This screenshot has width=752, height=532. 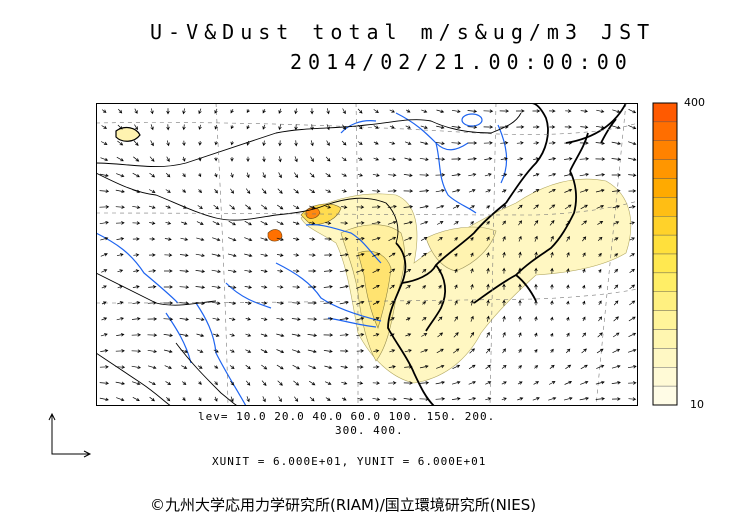 I want to click on copyright-notice: ©九州大学応用力学研究所(RIAM)/国立環境研究所(NIES), so click(x=343, y=505).